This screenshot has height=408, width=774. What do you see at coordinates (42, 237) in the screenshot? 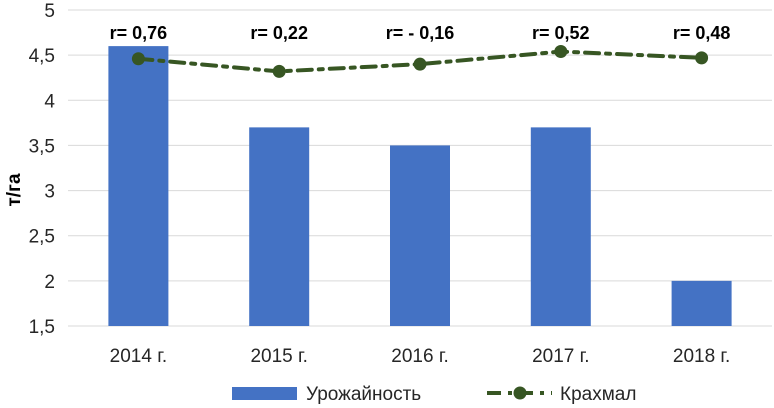
I see `y-tick-label: 2,5` at bounding box center [42, 237].